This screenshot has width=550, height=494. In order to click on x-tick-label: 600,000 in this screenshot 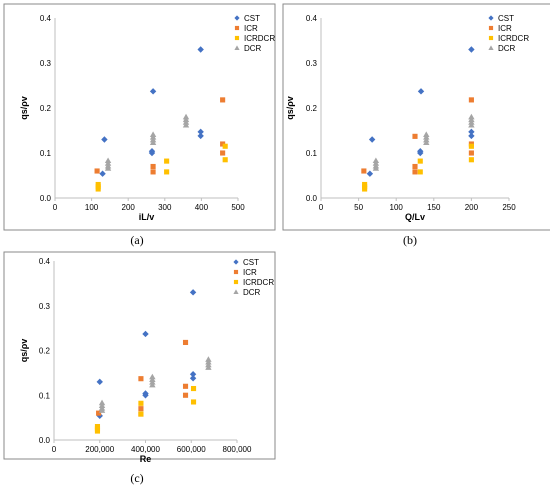, I will do `click(191, 449)`.